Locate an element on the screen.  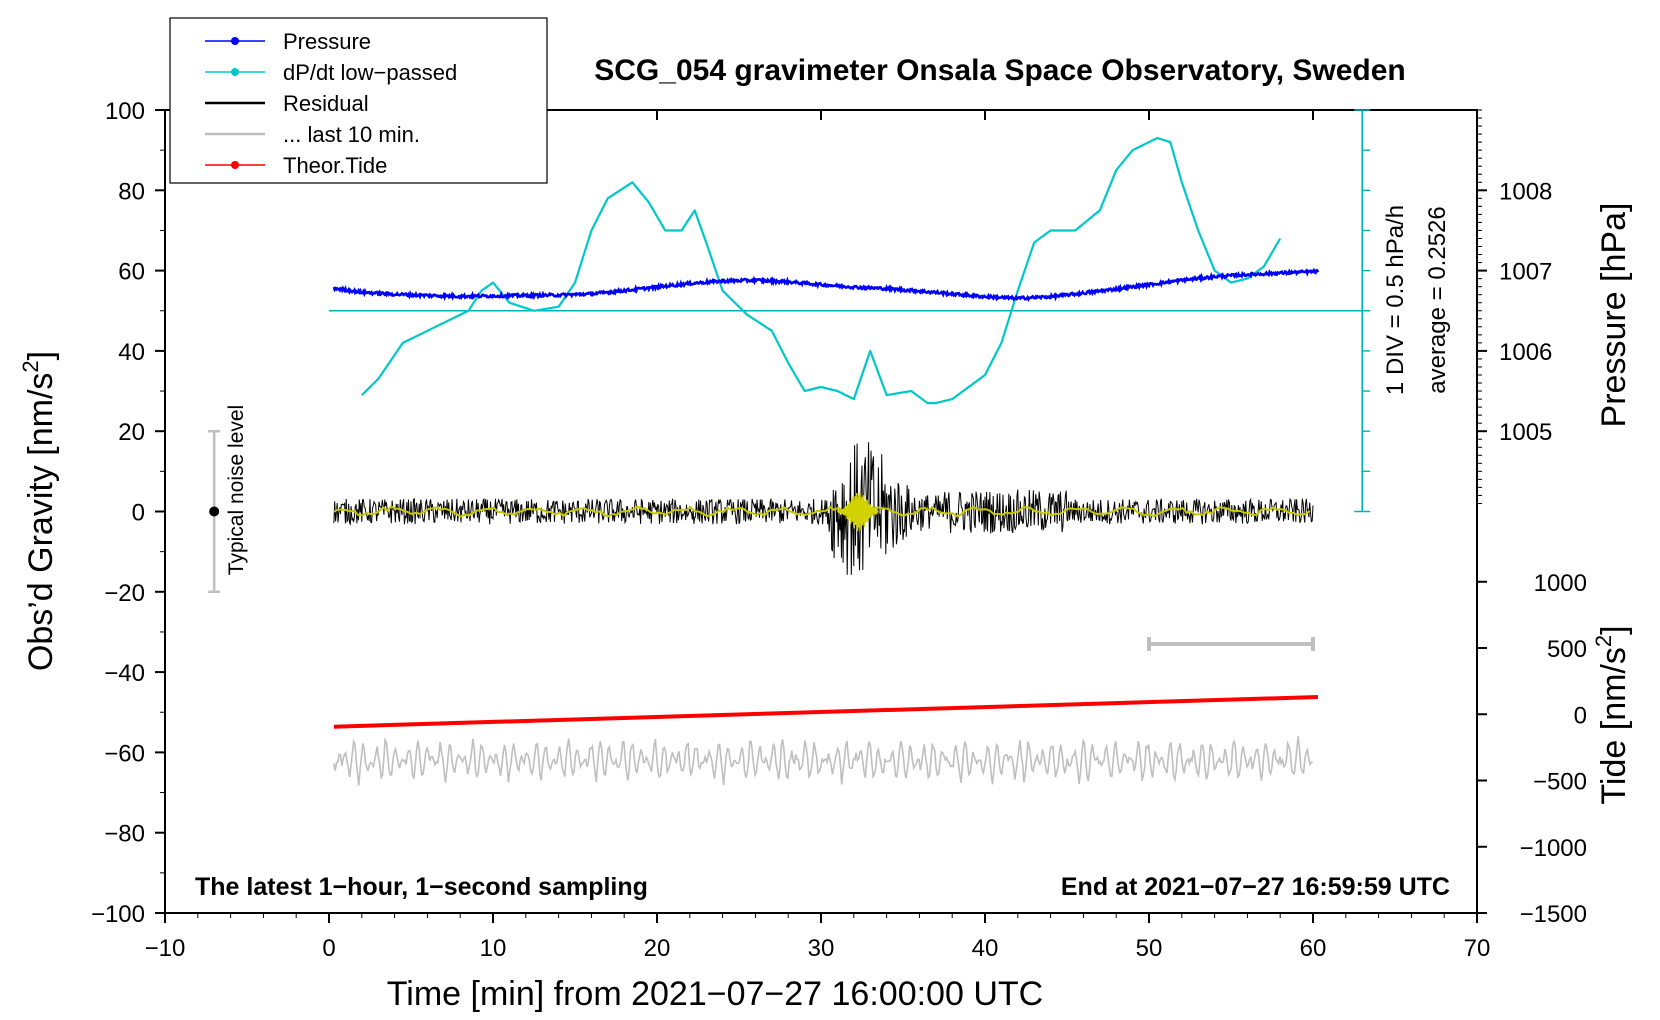
legend-label: Theor.Tide is located at coordinates (335, 165).